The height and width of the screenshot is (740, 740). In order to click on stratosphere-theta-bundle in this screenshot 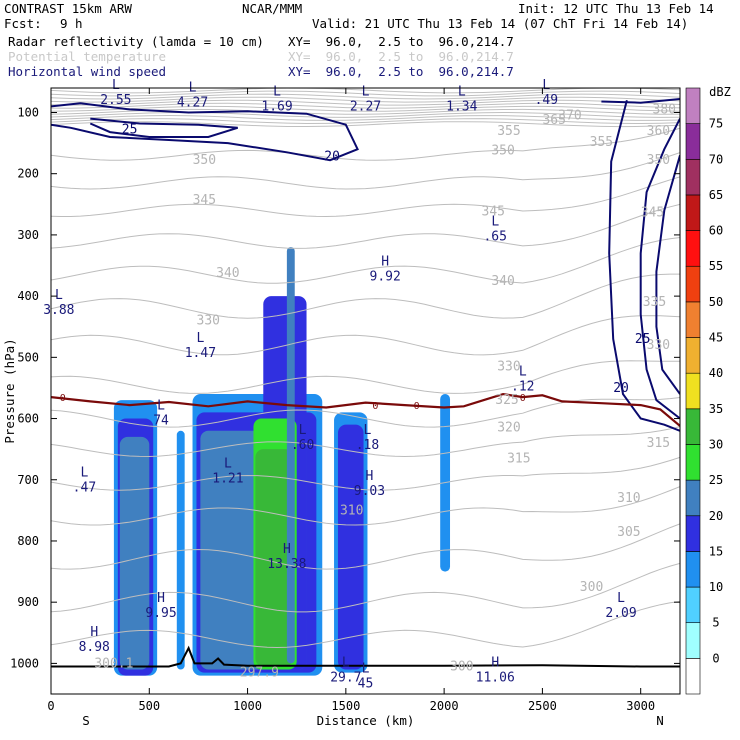, I will do `click(365, 108)`.